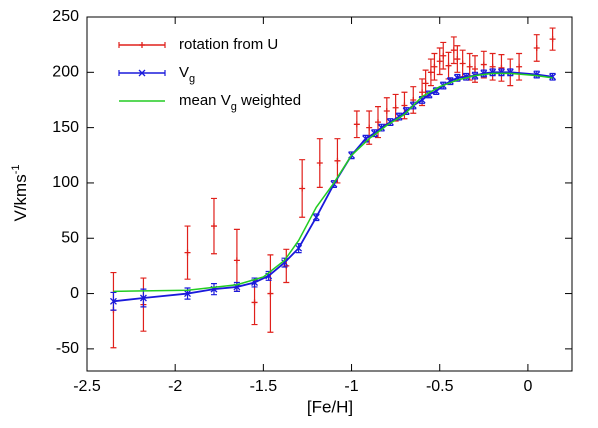 The height and width of the screenshot is (428, 598). Describe the element at coordinates (175, 386) in the screenshot. I see `x-tick-label: -2` at that location.